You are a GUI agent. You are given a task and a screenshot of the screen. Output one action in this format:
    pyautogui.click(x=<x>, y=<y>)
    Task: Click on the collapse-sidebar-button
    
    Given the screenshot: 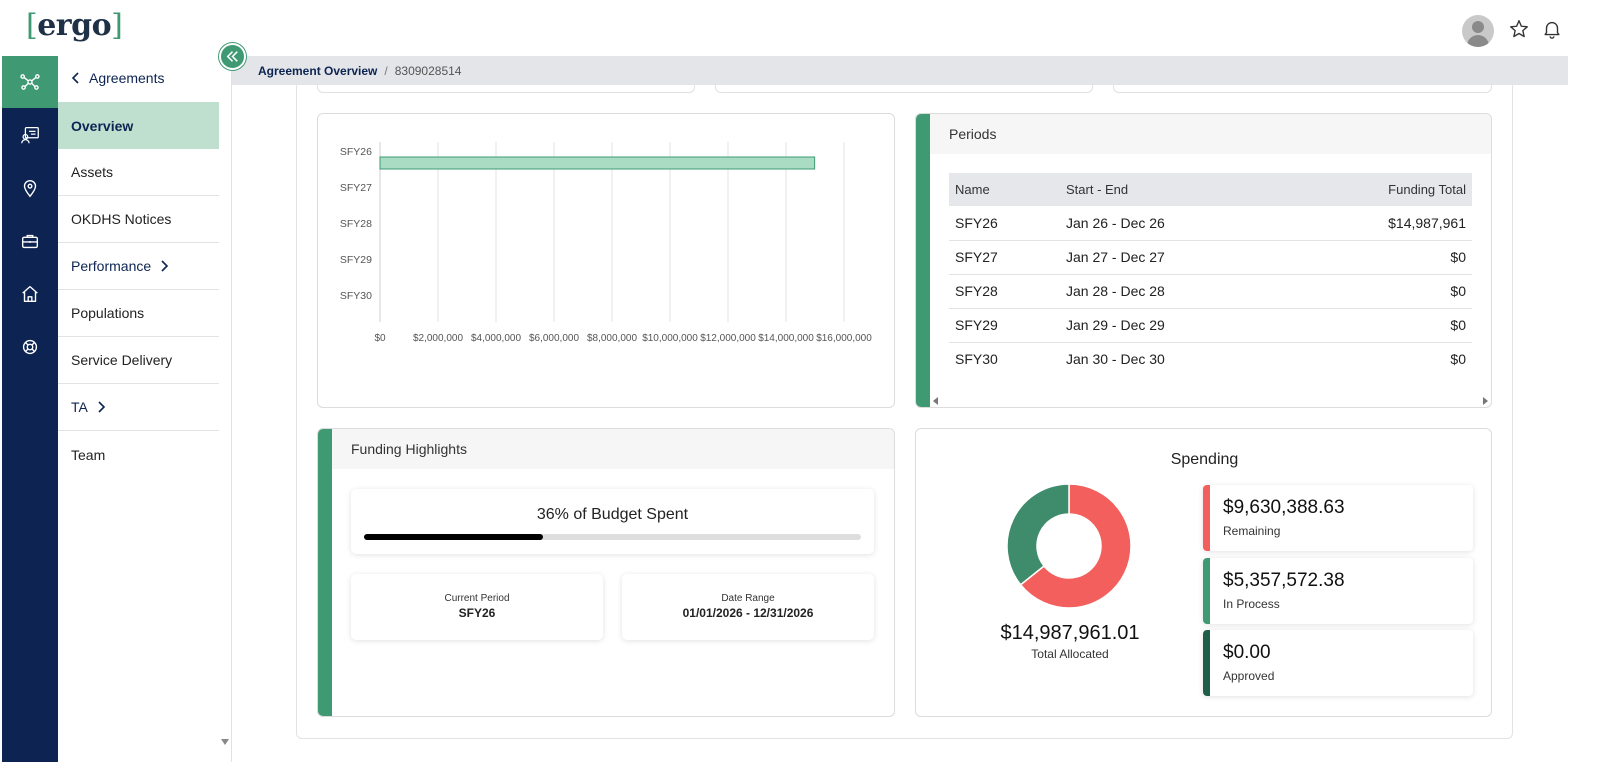 What is the action you would take?
    pyautogui.click(x=232, y=56)
    